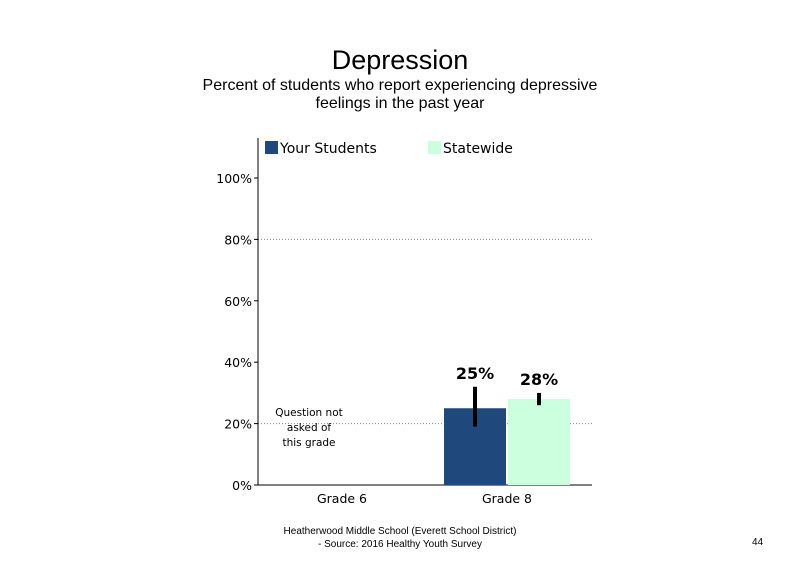  I want to click on page-number: 44, so click(758, 542).